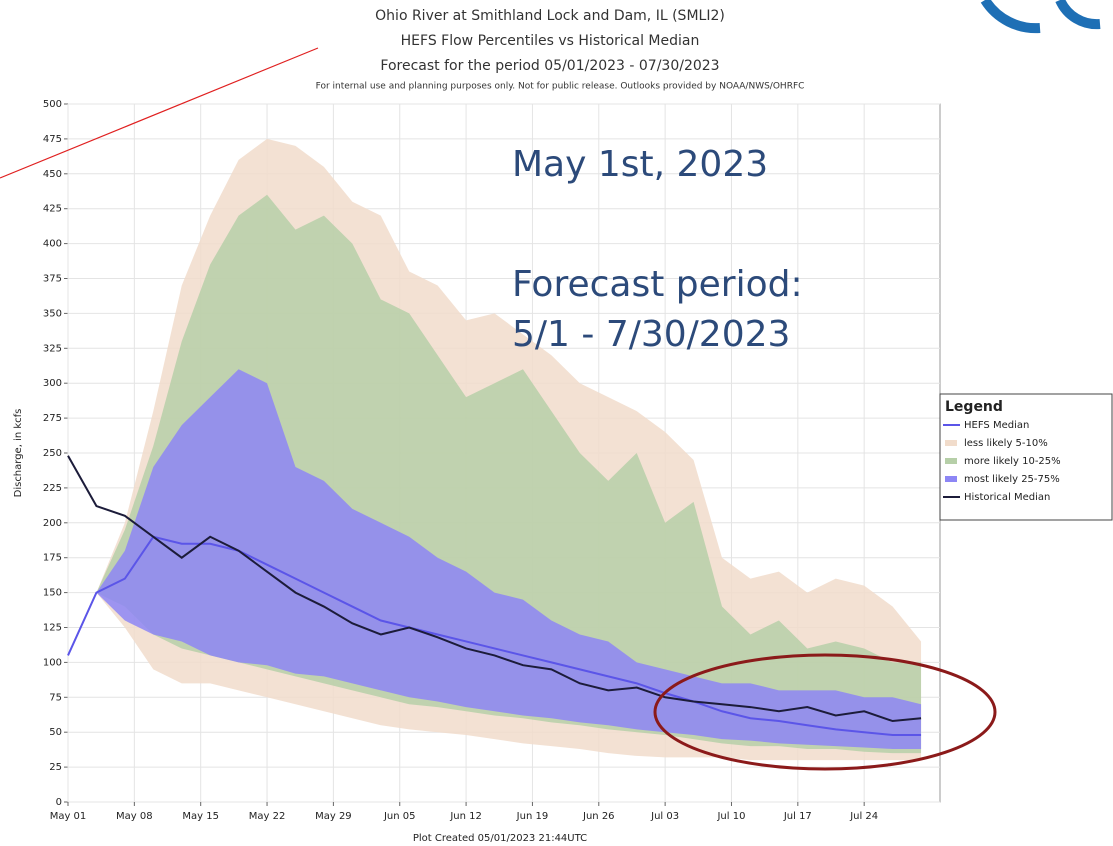 The height and width of the screenshot is (846, 1113). I want to click on y-tick-label: 500, so click(52, 104).